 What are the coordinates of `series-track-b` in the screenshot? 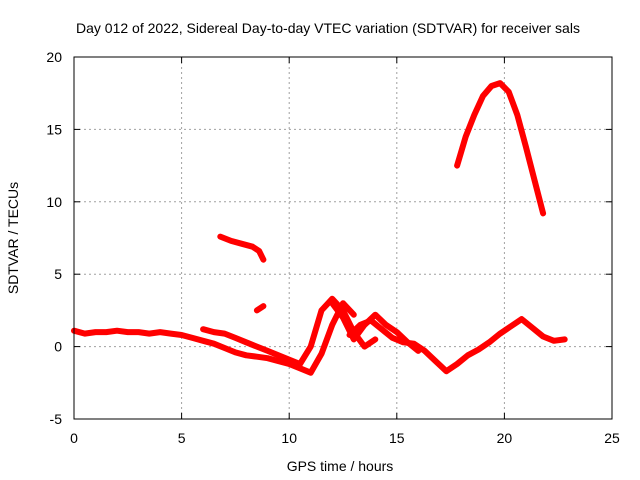 It's located at (289, 331).